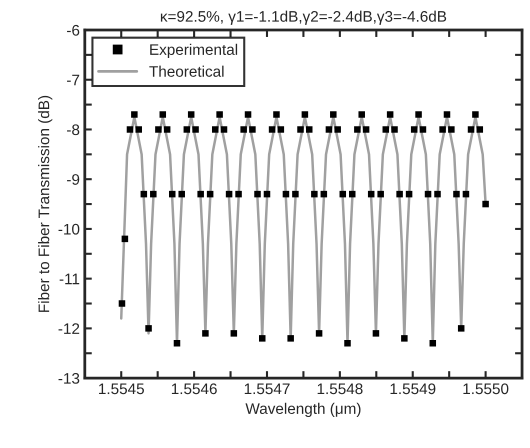 The image size is (530, 448). What do you see at coordinates (413, 388) in the screenshot?
I see `x-tick-label: 1.5549` at bounding box center [413, 388].